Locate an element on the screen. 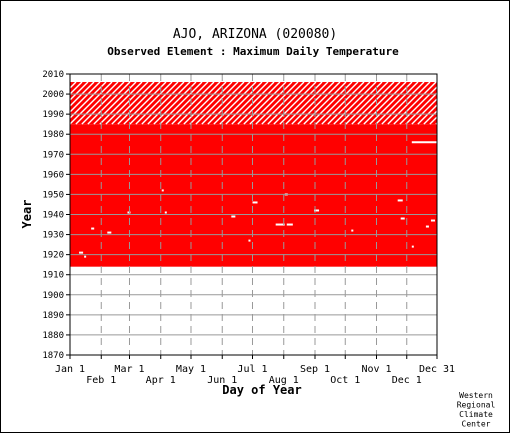 The width and height of the screenshot is (510, 433). x-tick-label: Apr 1 is located at coordinates (161, 380).